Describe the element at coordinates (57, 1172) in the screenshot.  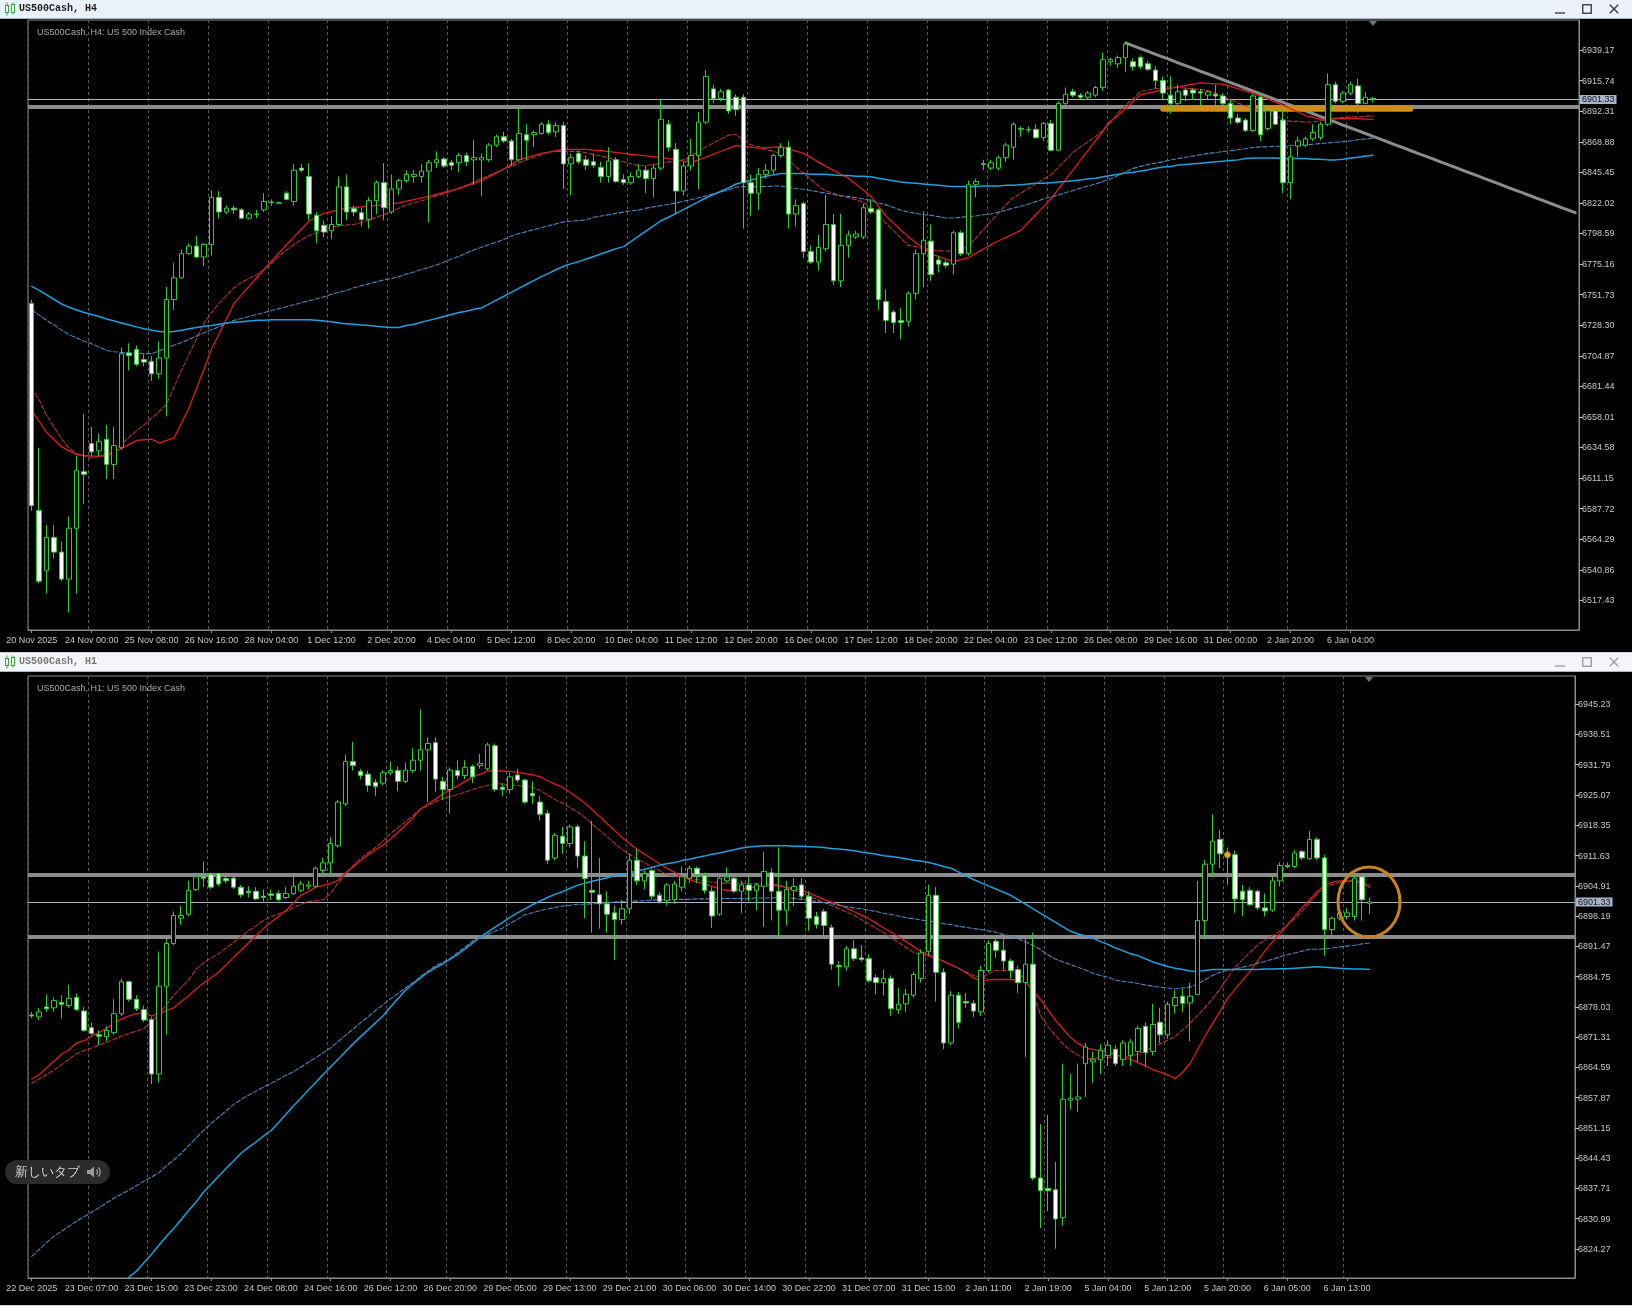
I see `tooltip-bubble: 新しいタブ` at that location.